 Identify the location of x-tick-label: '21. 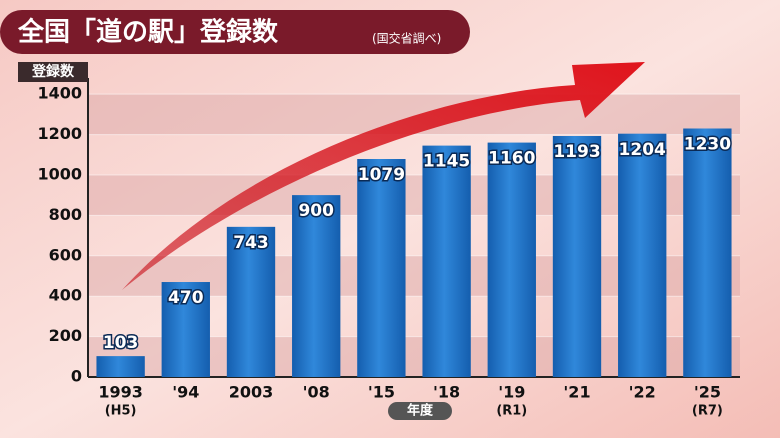
(576, 392).